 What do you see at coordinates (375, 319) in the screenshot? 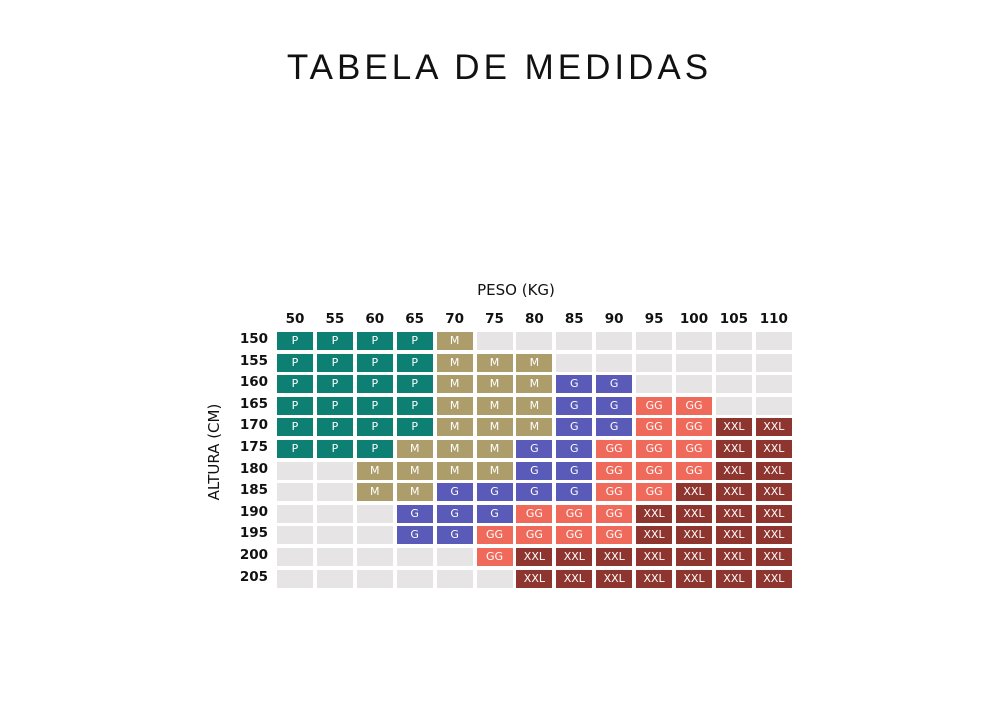
I see `column-header: 60` at bounding box center [375, 319].